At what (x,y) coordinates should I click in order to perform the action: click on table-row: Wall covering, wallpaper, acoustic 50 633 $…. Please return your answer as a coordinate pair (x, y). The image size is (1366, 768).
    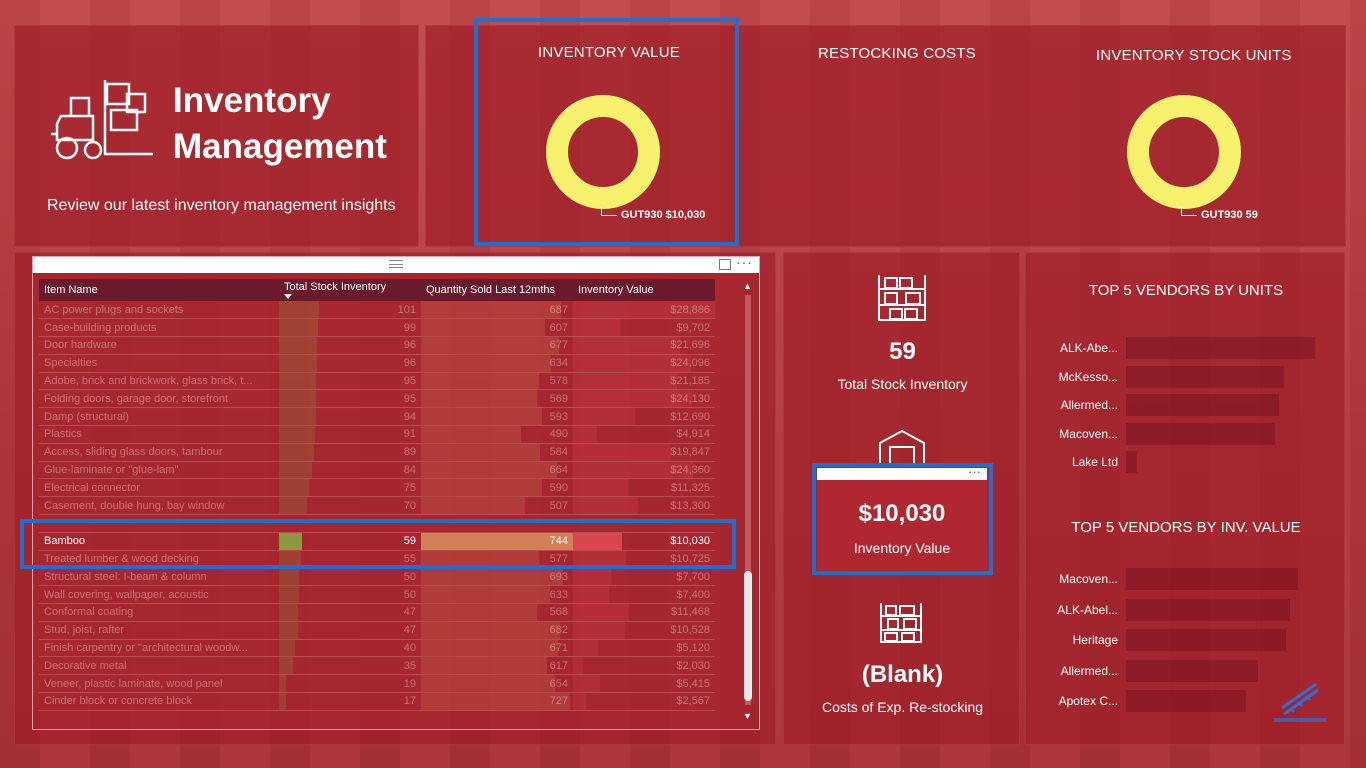
    Looking at the image, I should click on (377, 595).